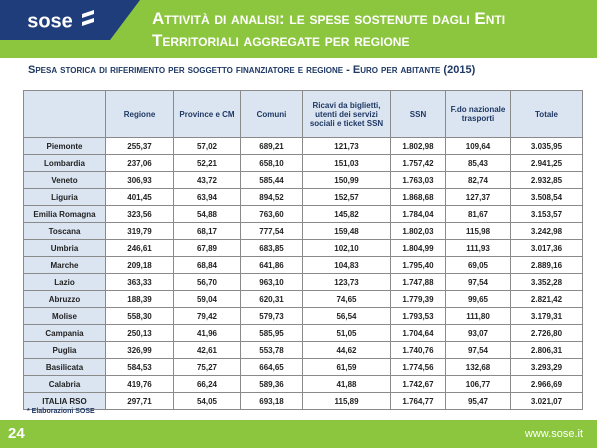 This screenshot has height=448, width=597. Describe the element at coordinates (271, 180) in the screenshot. I see `table-cell: 585,44` at that location.